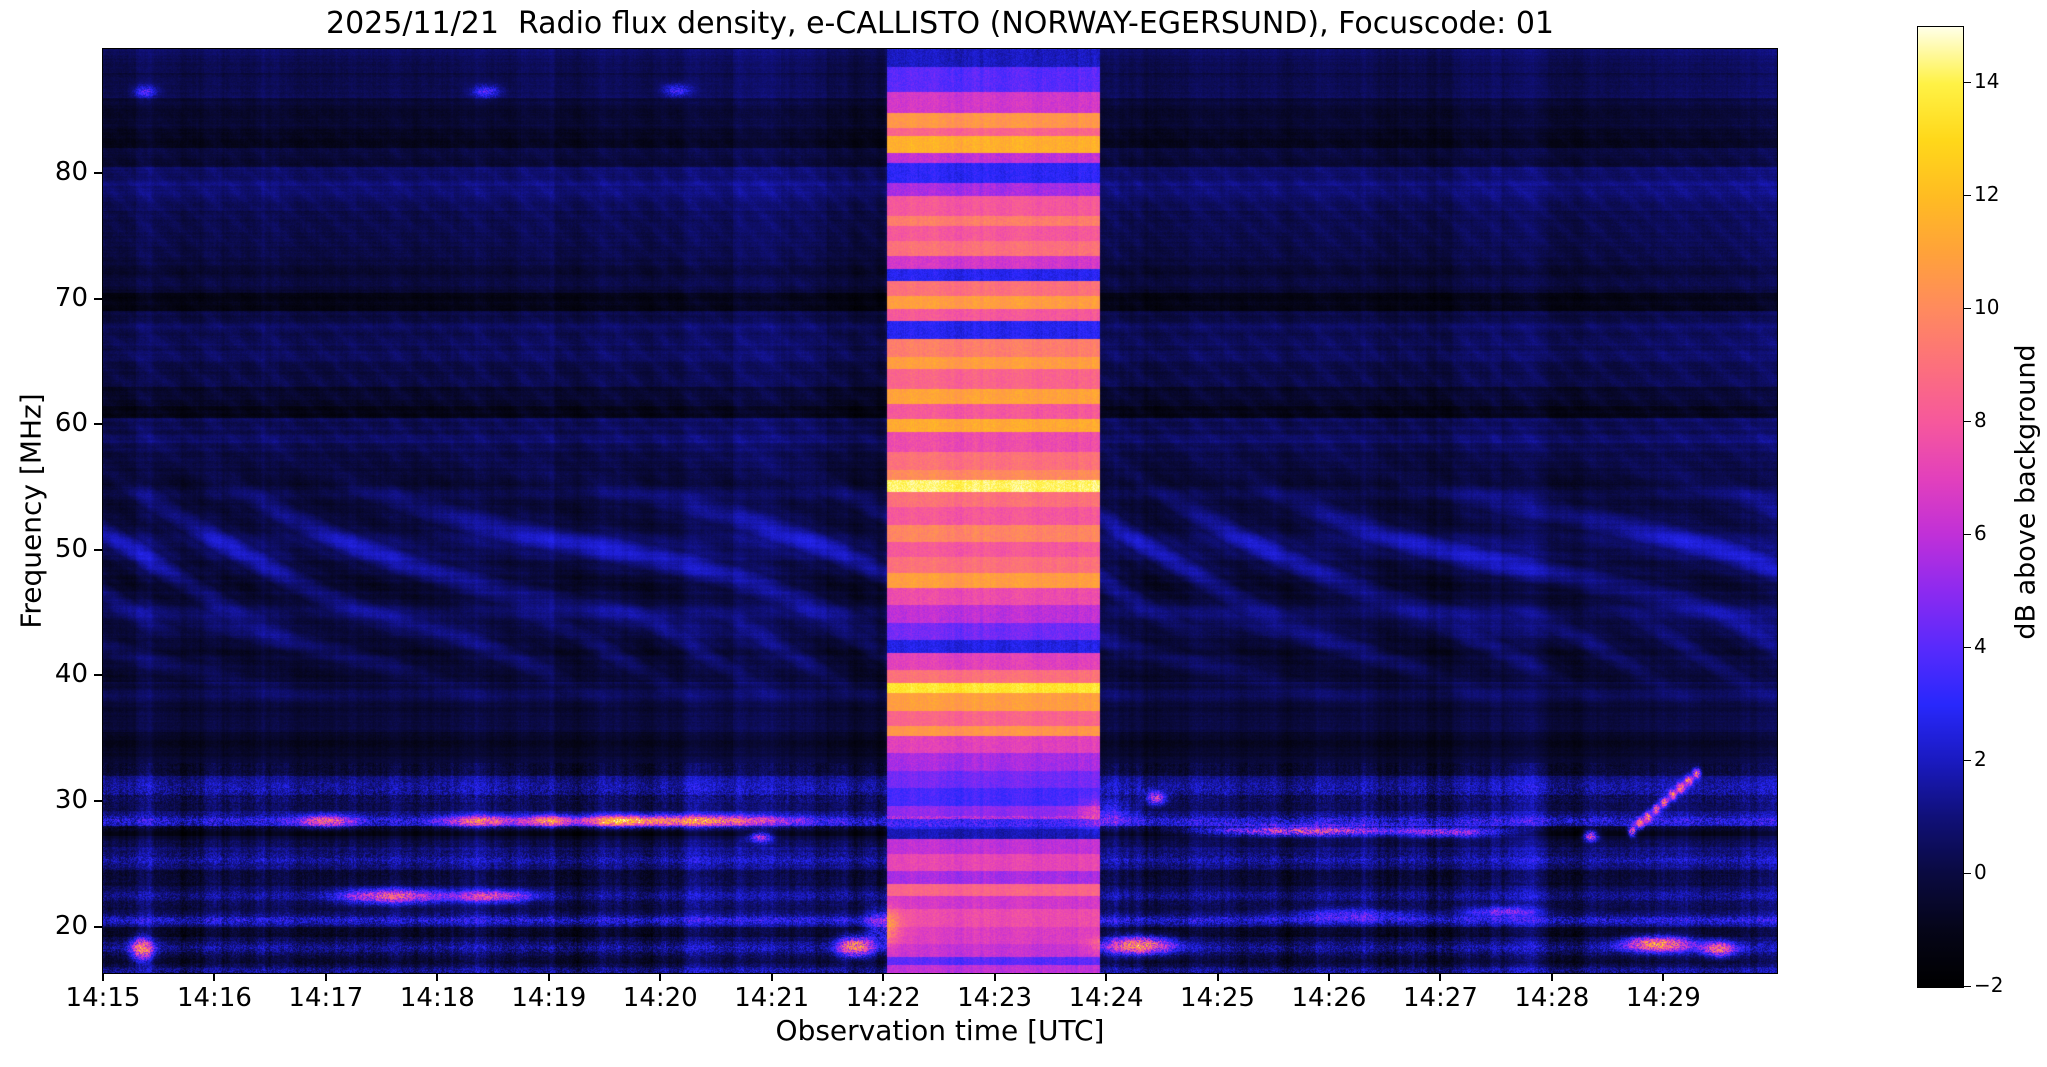  Describe the element at coordinates (71, 925) in the screenshot. I see `y-tick-label: 20` at that location.